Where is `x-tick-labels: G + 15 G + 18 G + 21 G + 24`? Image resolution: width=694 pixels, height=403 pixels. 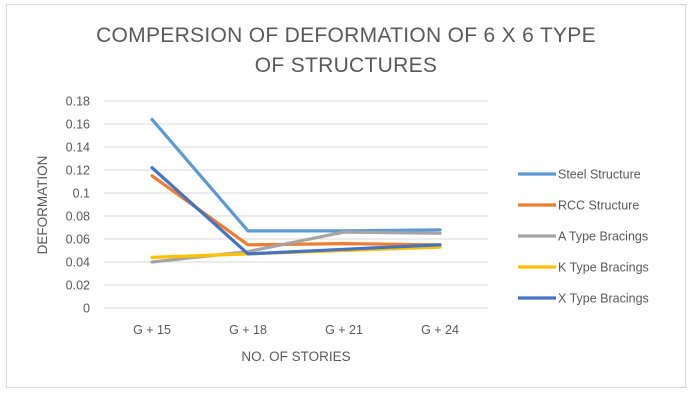
x-tick-labels: G + 15 G + 18 G + 21 G + 24 is located at coordinates (296, 330).